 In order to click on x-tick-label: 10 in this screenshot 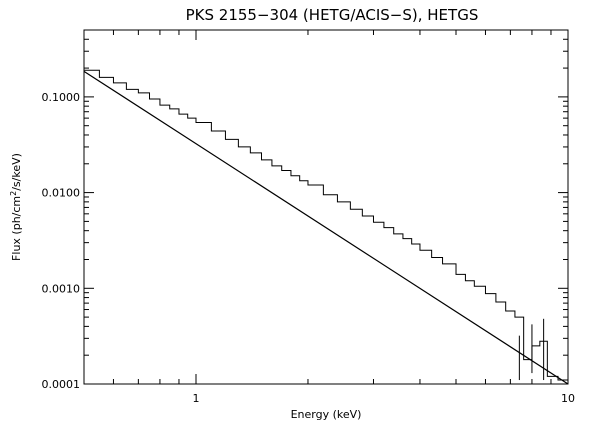, I will do `click(568, 398)`.